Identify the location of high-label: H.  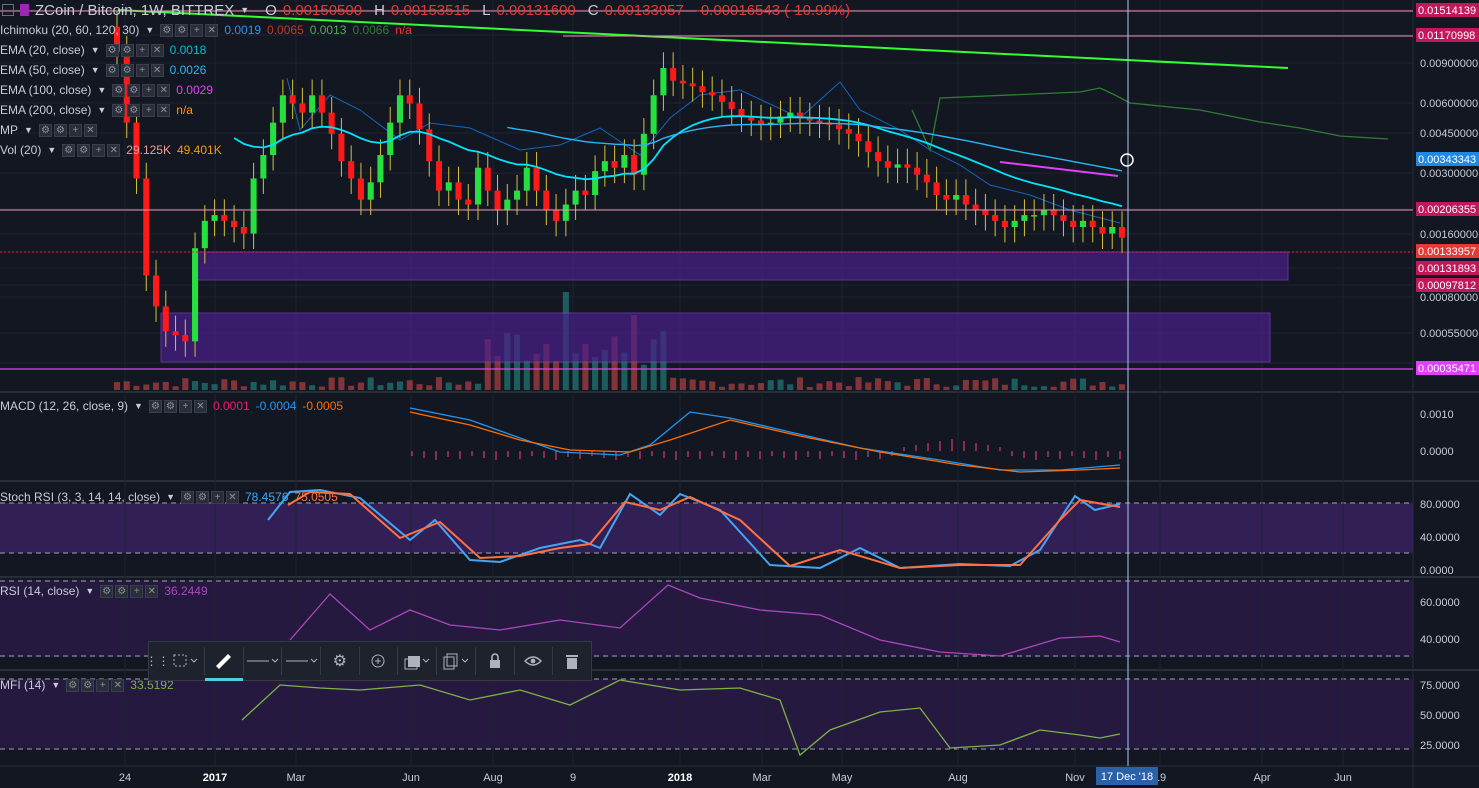
(379, 10).